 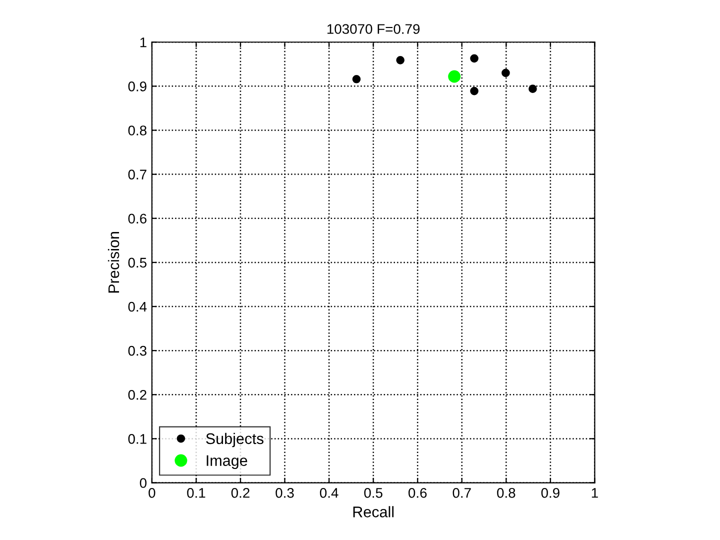 What do you see at coordinates (285, 493) in the screenshot?
I see `x-tick-label: 0.3` at bounding box center [285, 493].